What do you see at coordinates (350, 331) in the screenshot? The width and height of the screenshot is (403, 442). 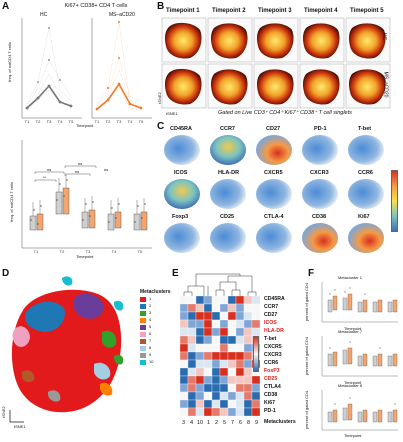 I see `f-sub2: Metacluster 7` at bounding box center [350, 331].